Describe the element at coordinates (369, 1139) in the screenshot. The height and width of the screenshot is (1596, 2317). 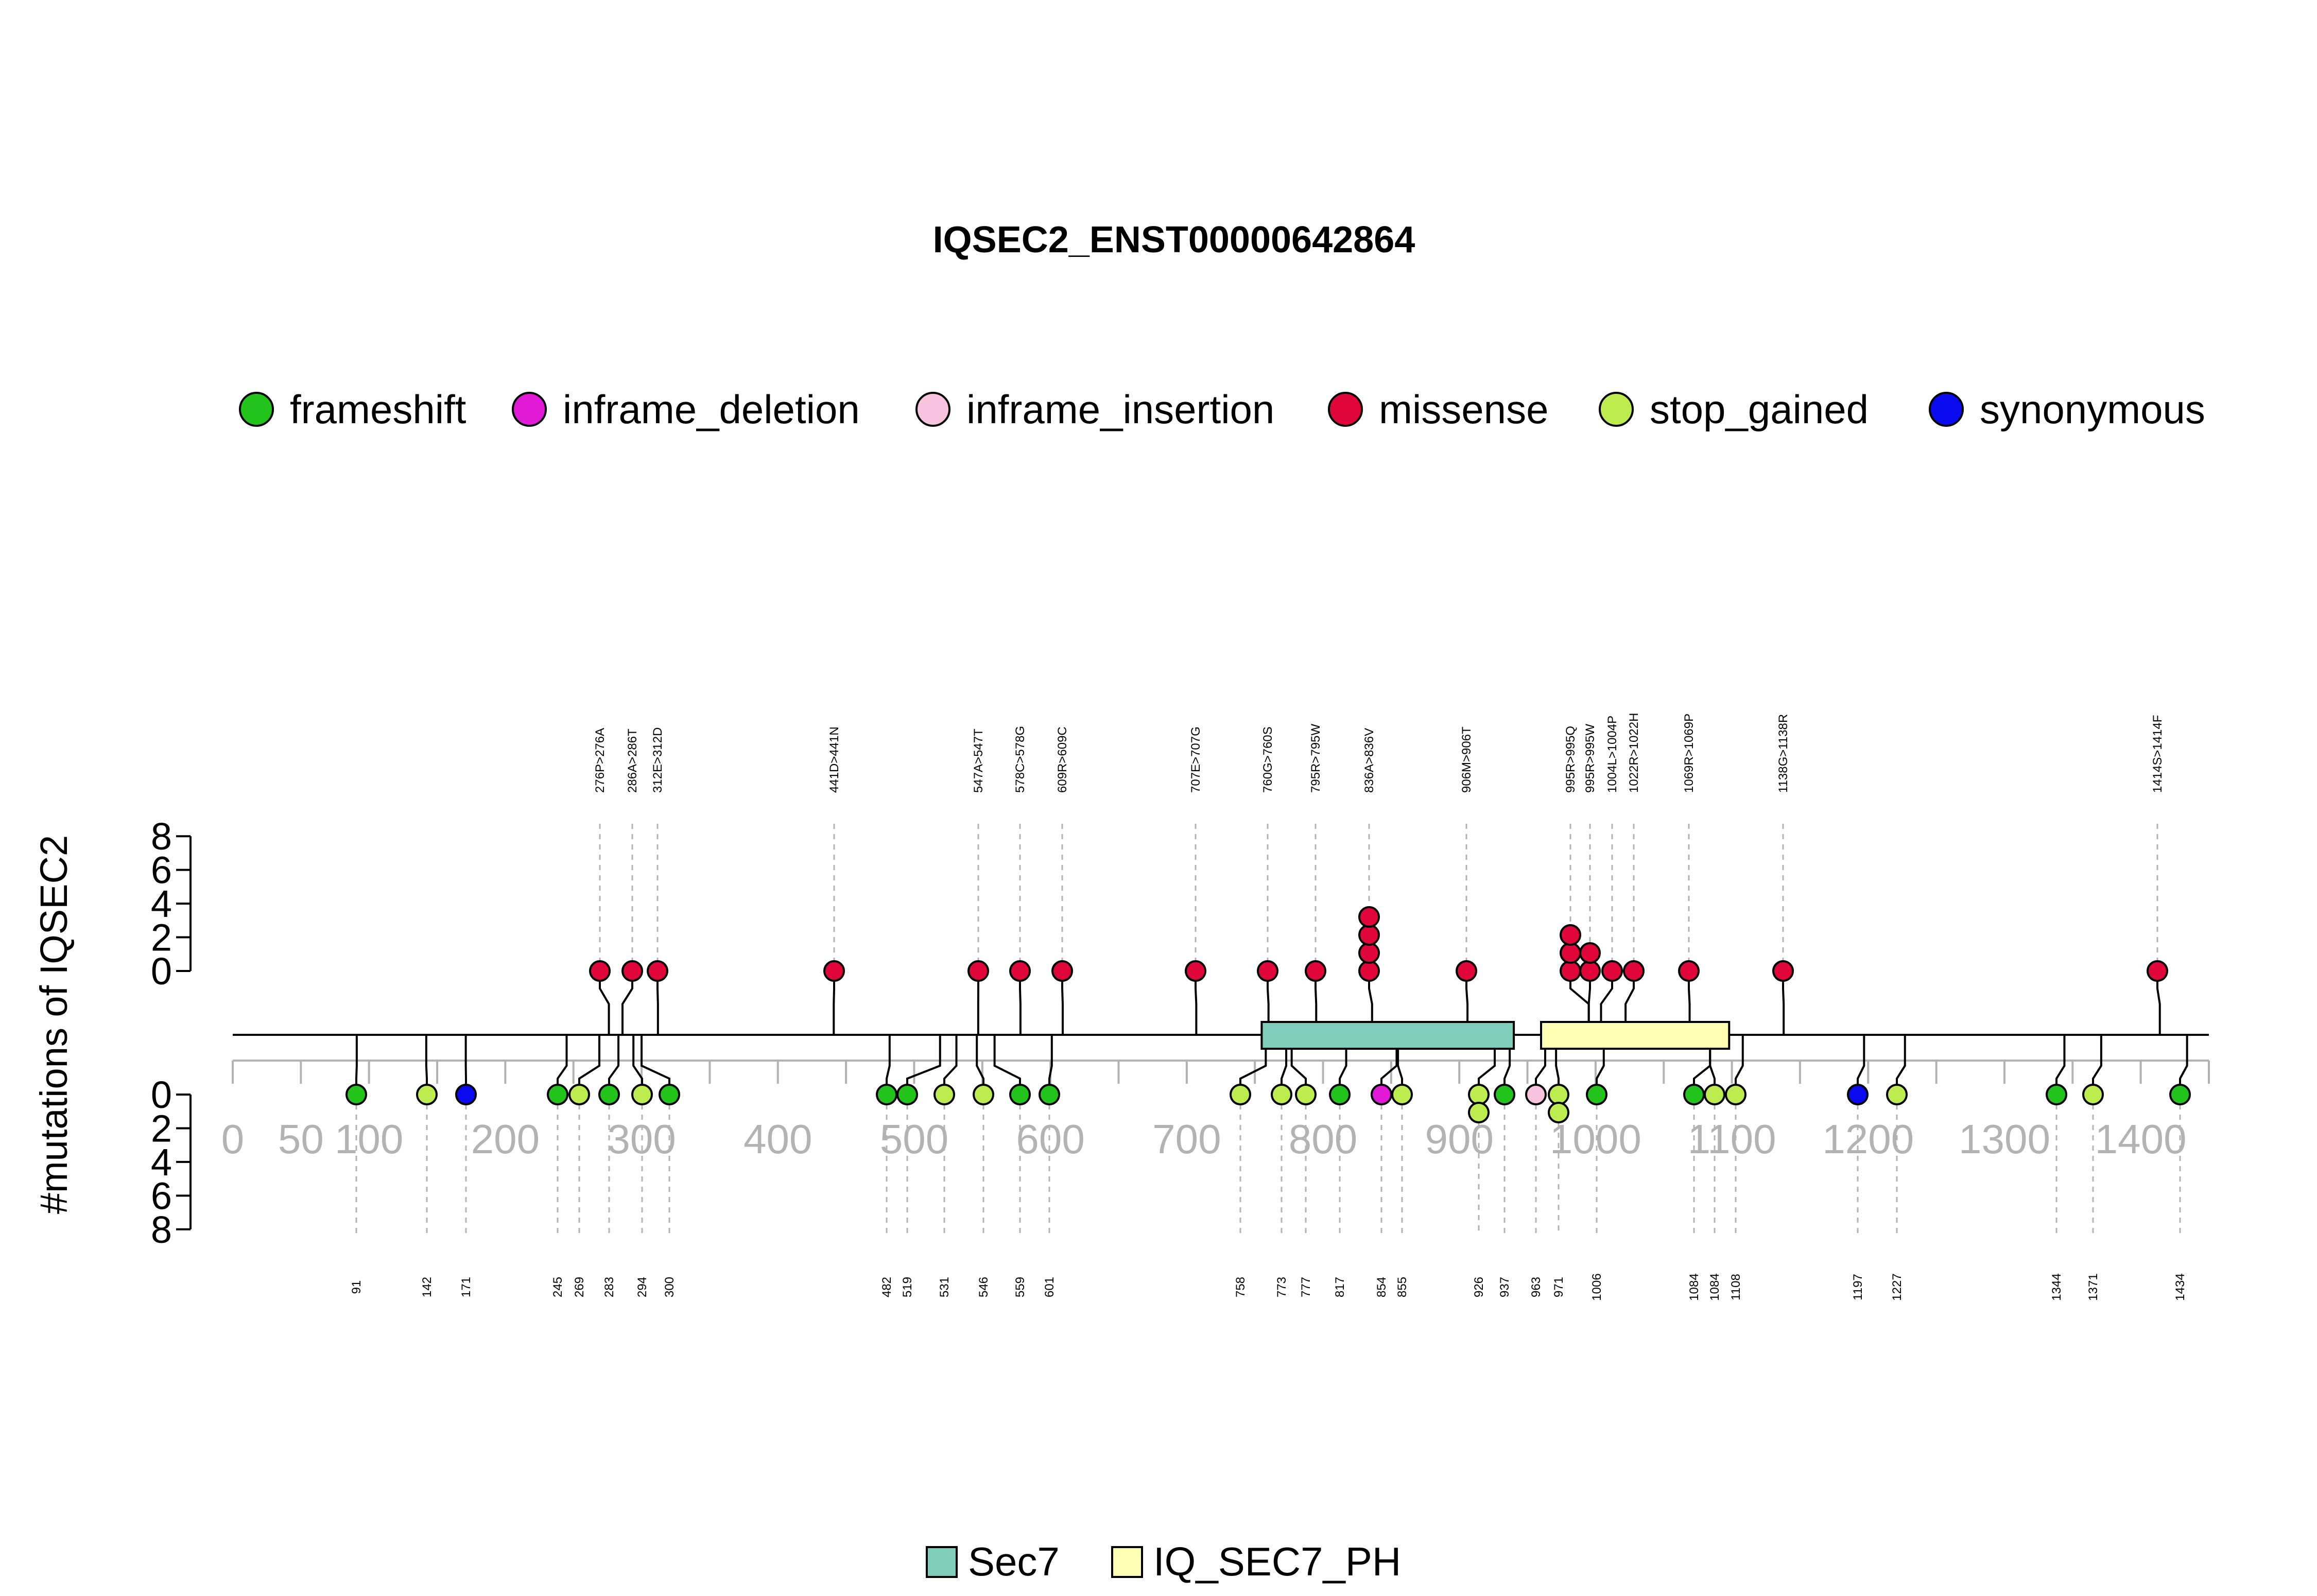
I see `x-tick-label-100: 100` at that location.